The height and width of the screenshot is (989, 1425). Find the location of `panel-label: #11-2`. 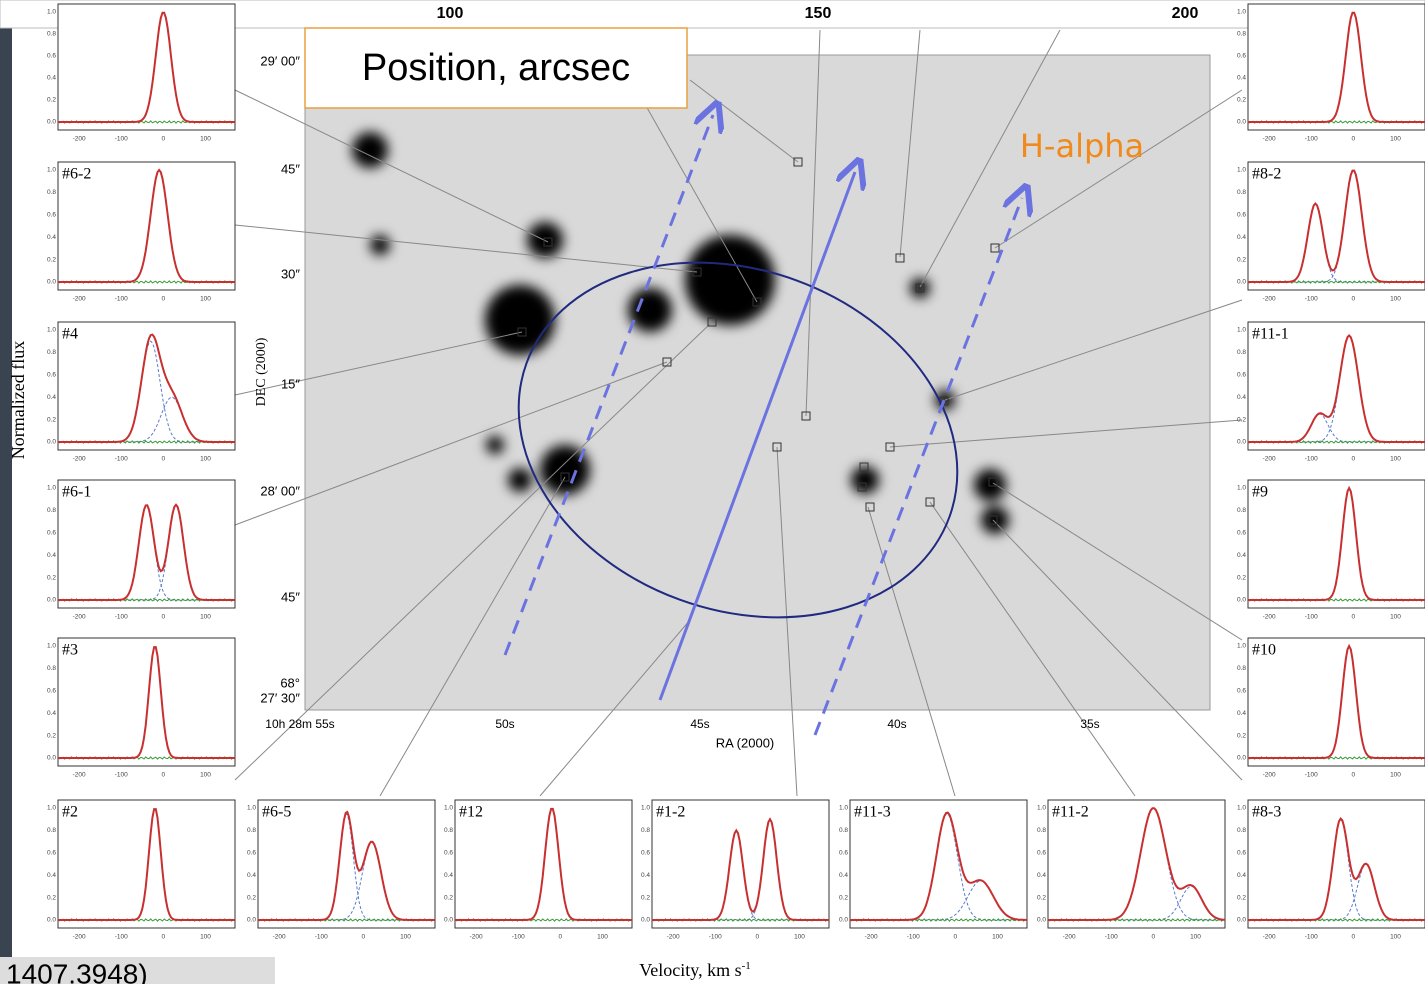

panel-label: #11-2 is located at coordinates (1070, 812).